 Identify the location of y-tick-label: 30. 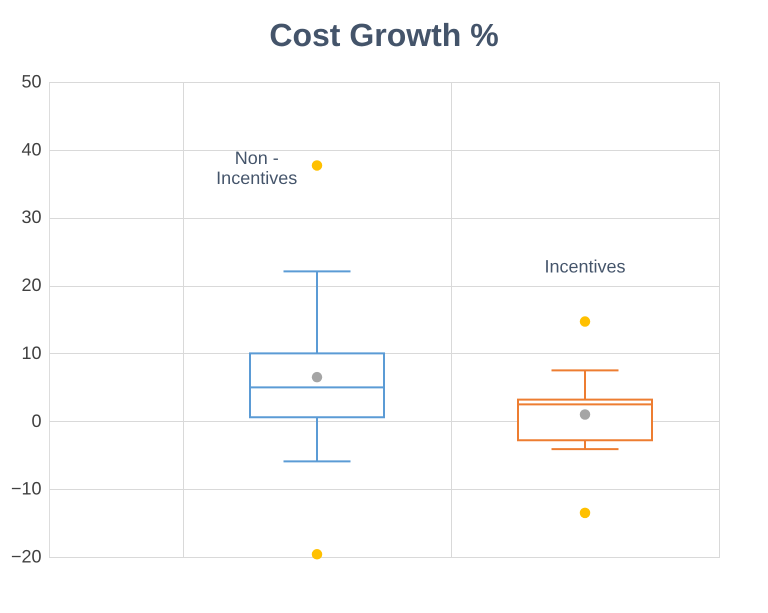
(31, 217).